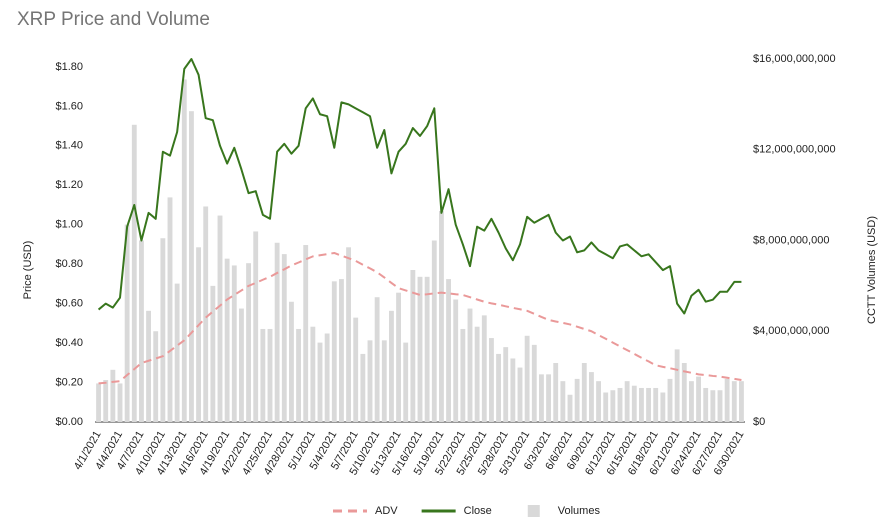 This screenshot has width=894, height=526. I want to click on y-tick-label: $1.00, so click(69, 225).